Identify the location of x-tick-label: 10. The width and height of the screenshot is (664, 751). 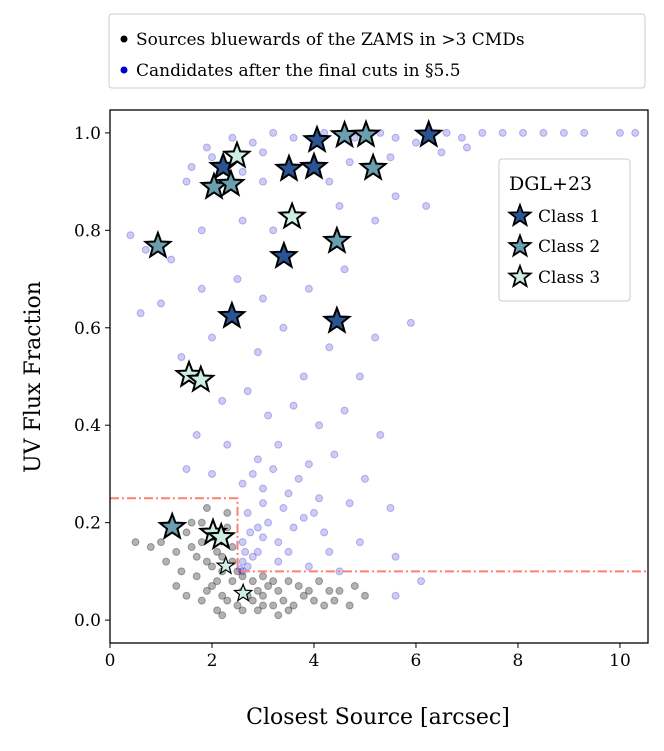
(620, 661).